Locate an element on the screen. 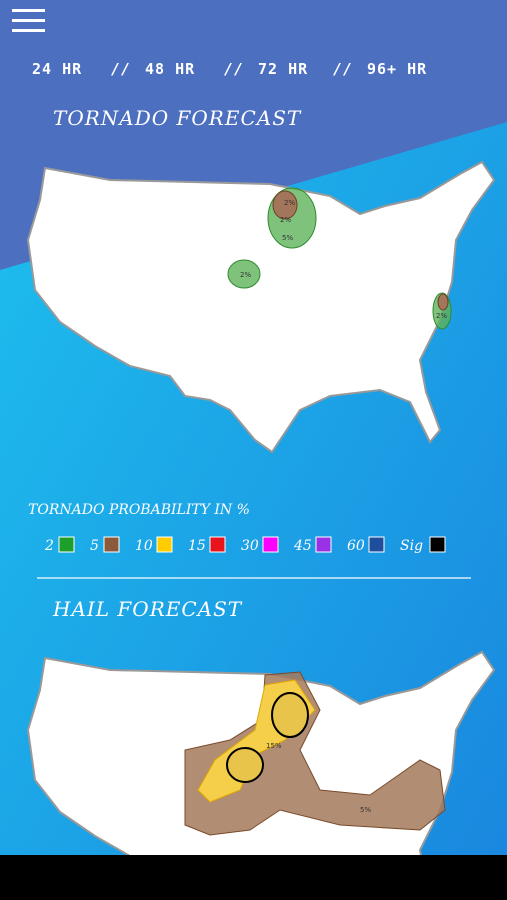 The image size is (507, 900). legend-label: 10 is located at coordinates (144, 546).